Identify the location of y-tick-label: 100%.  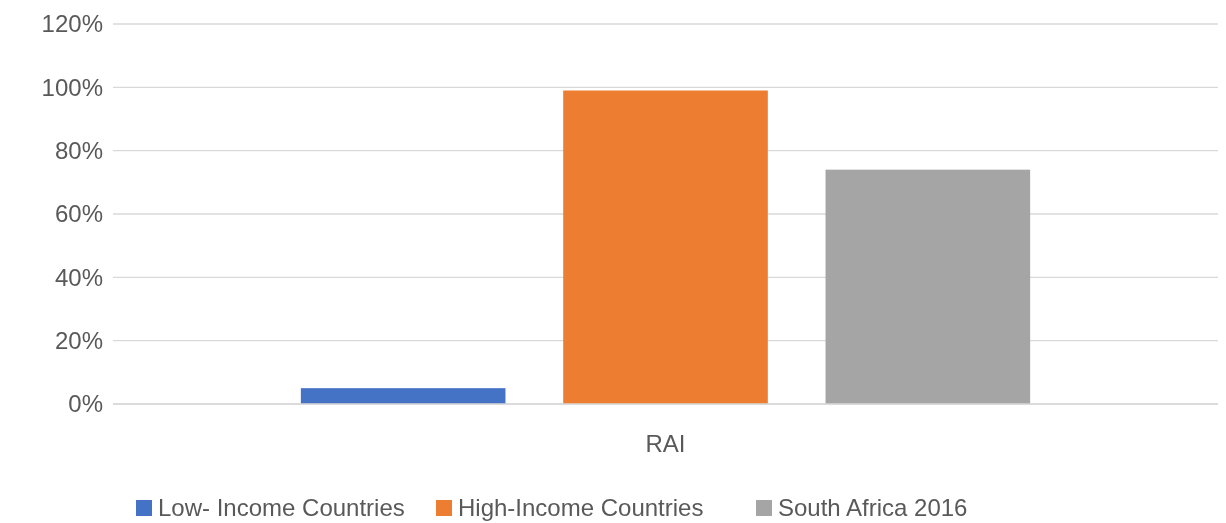
(72, 87).